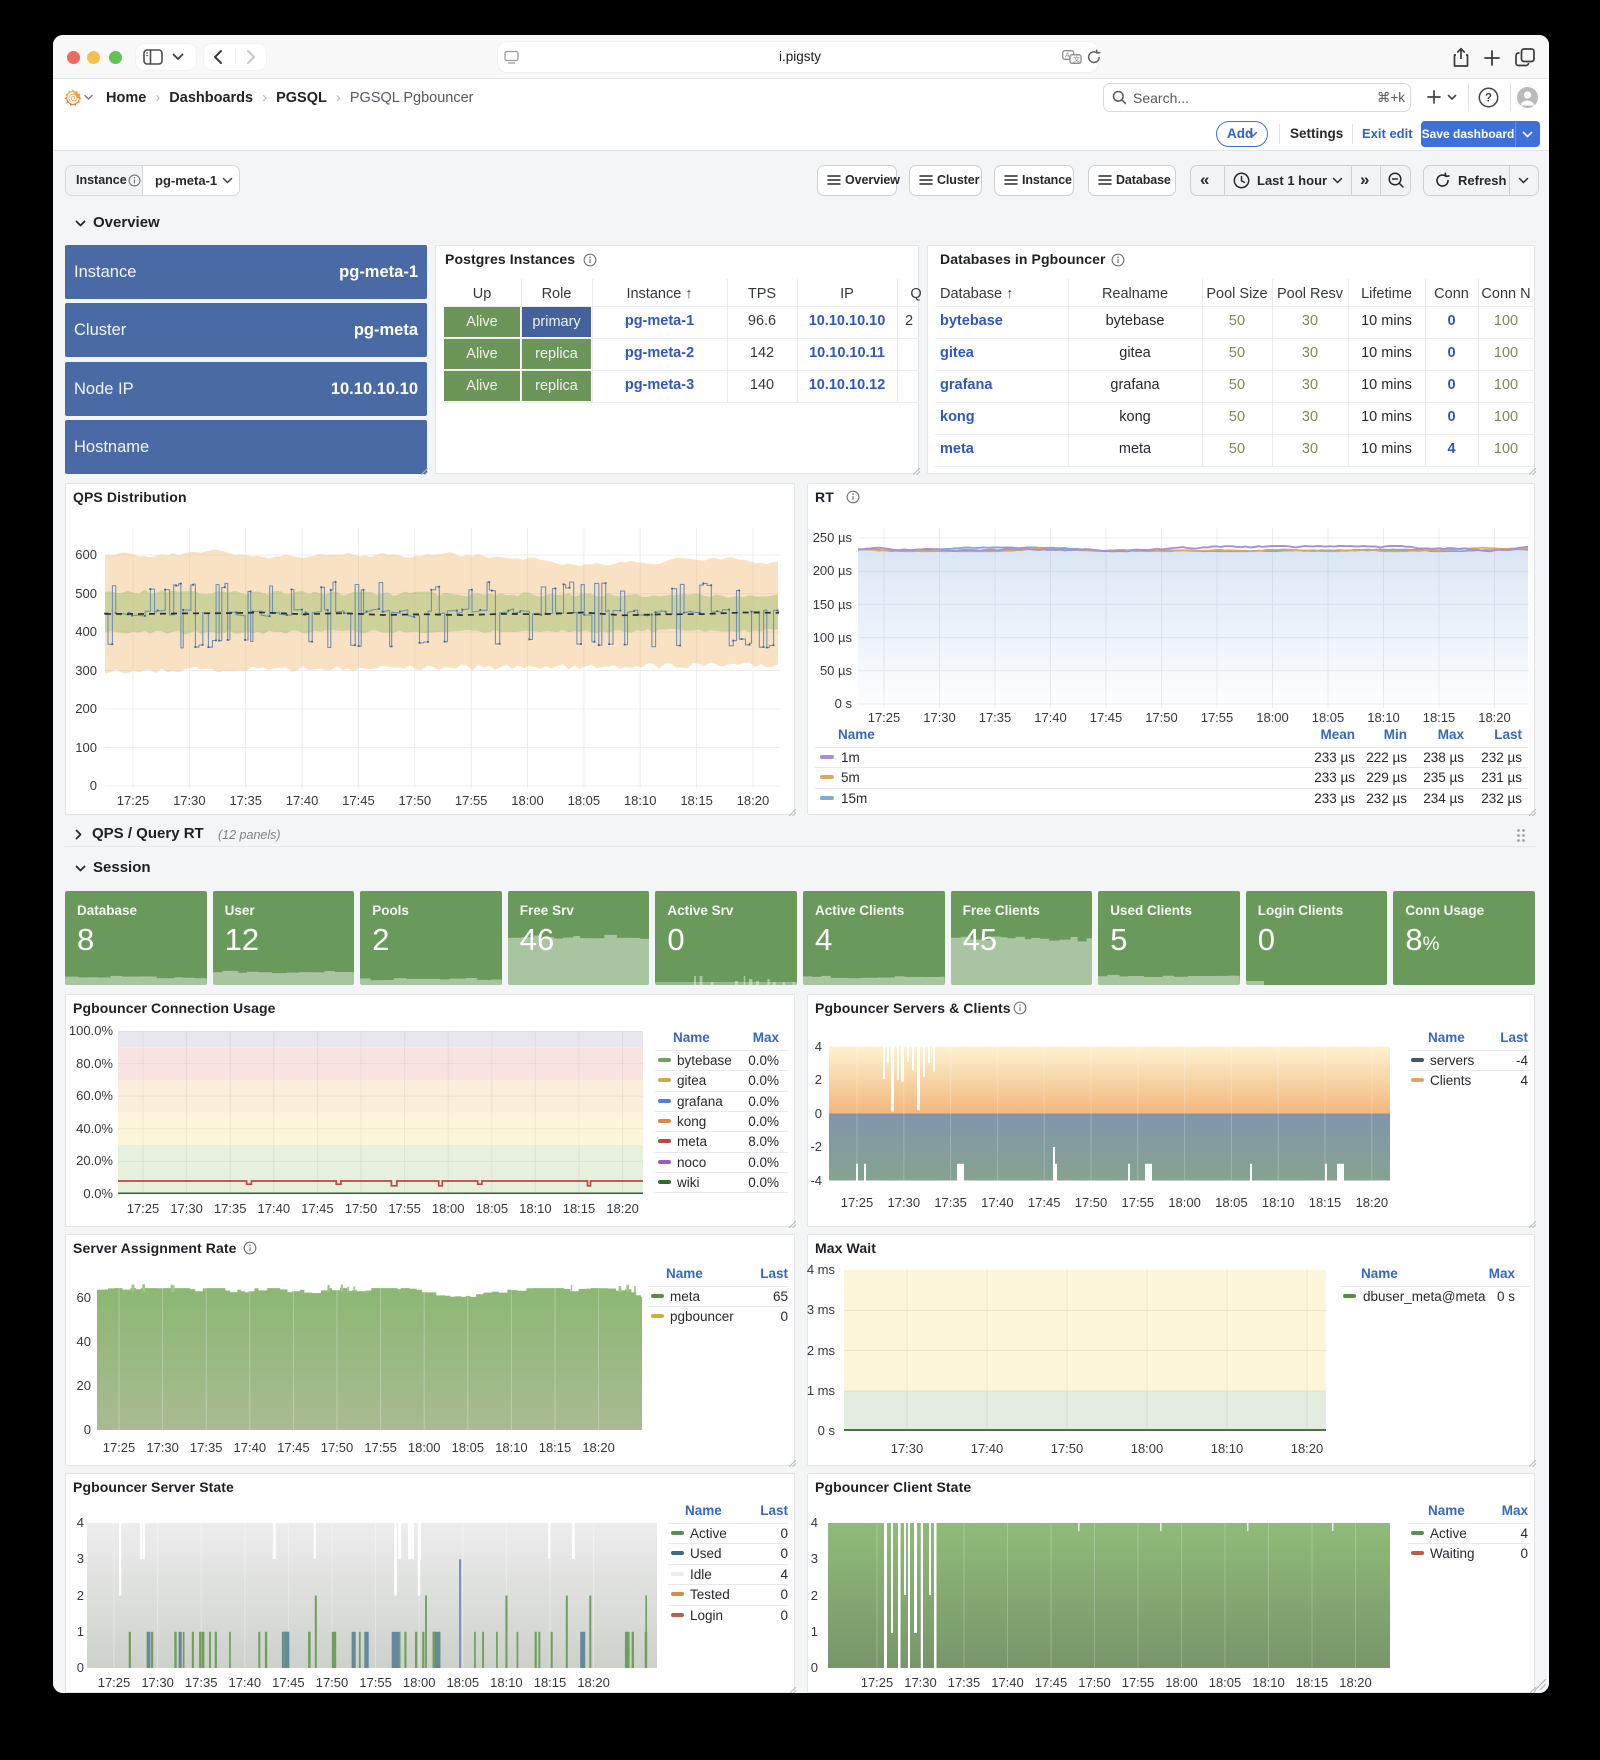  What do you see at coordinates (1067, 56) in the screenshot?
I see `svg-text: A` at bounding box center [1067, 56].